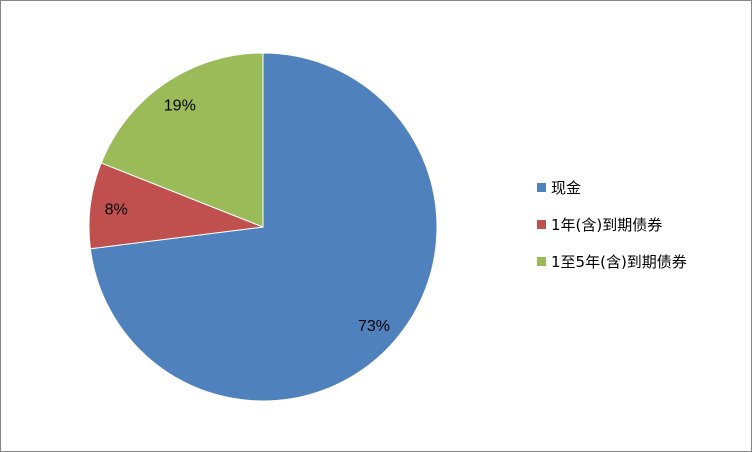  I want to click on legend-label: 1至5年(含)到期债券, so click(619, 261).